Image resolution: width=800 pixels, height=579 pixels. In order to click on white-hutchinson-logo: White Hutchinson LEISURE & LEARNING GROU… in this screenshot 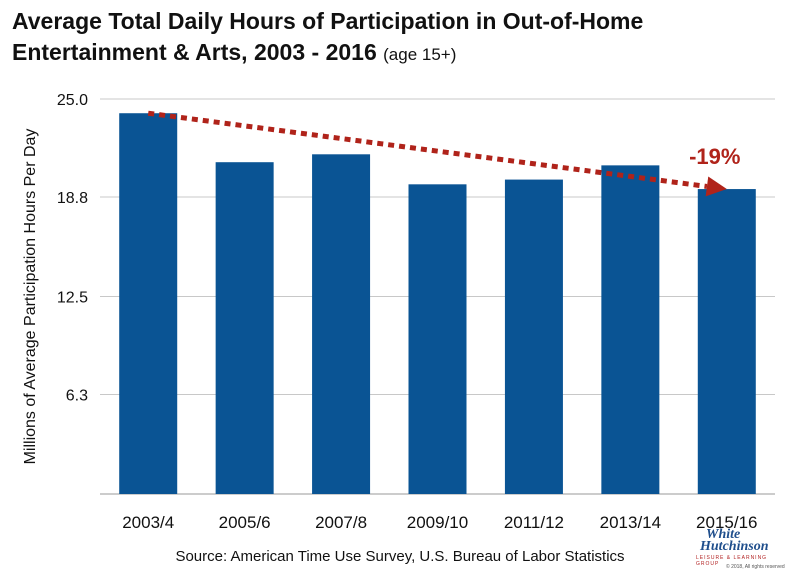, I will do `click(744, 551)`.